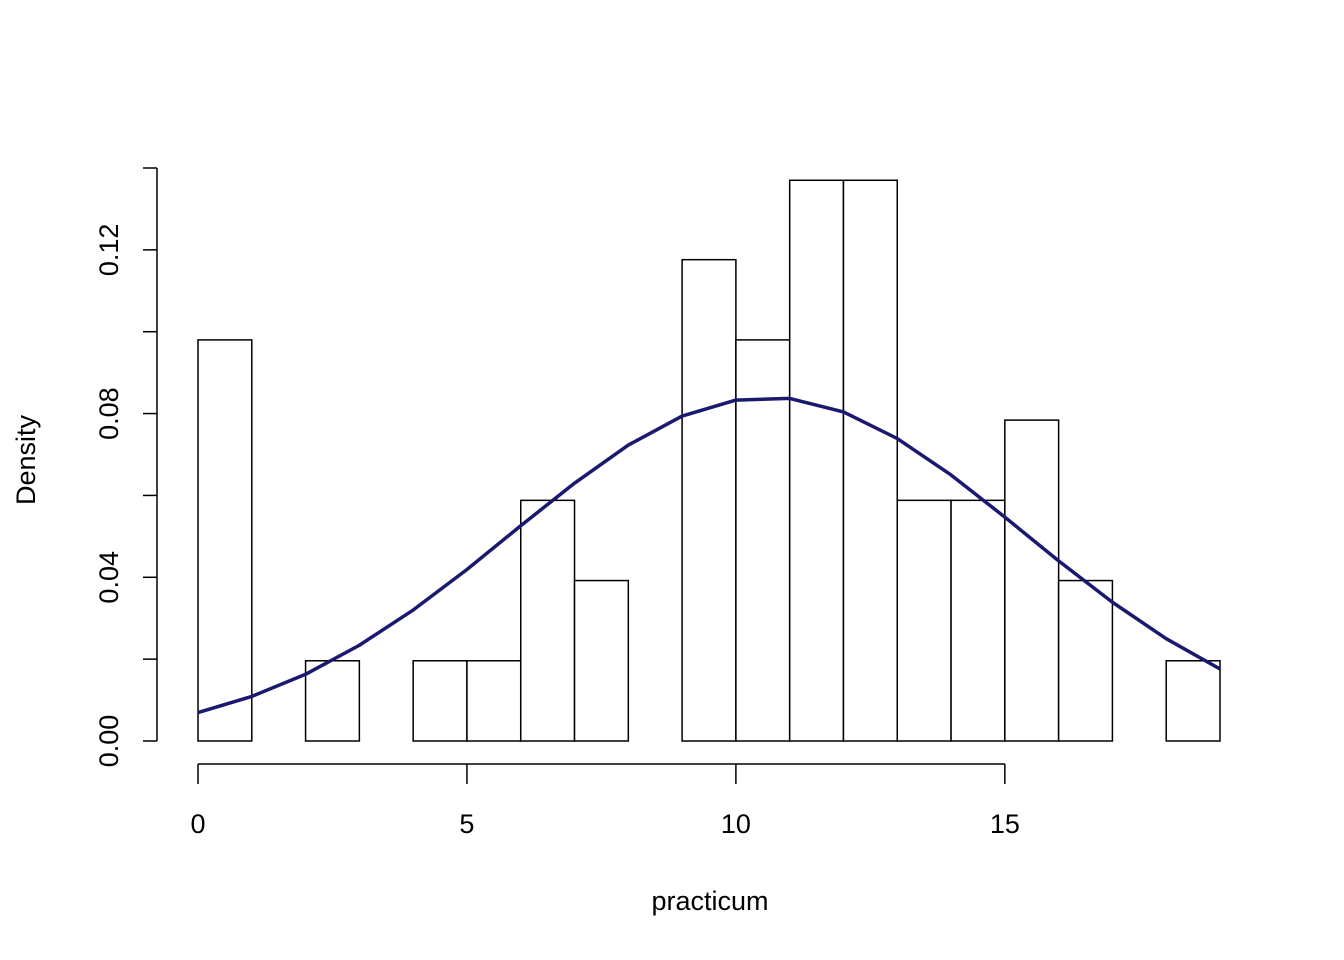 The image size is (1344, 960). I want to click on x-axis-label: practicum, so click(709, 901).